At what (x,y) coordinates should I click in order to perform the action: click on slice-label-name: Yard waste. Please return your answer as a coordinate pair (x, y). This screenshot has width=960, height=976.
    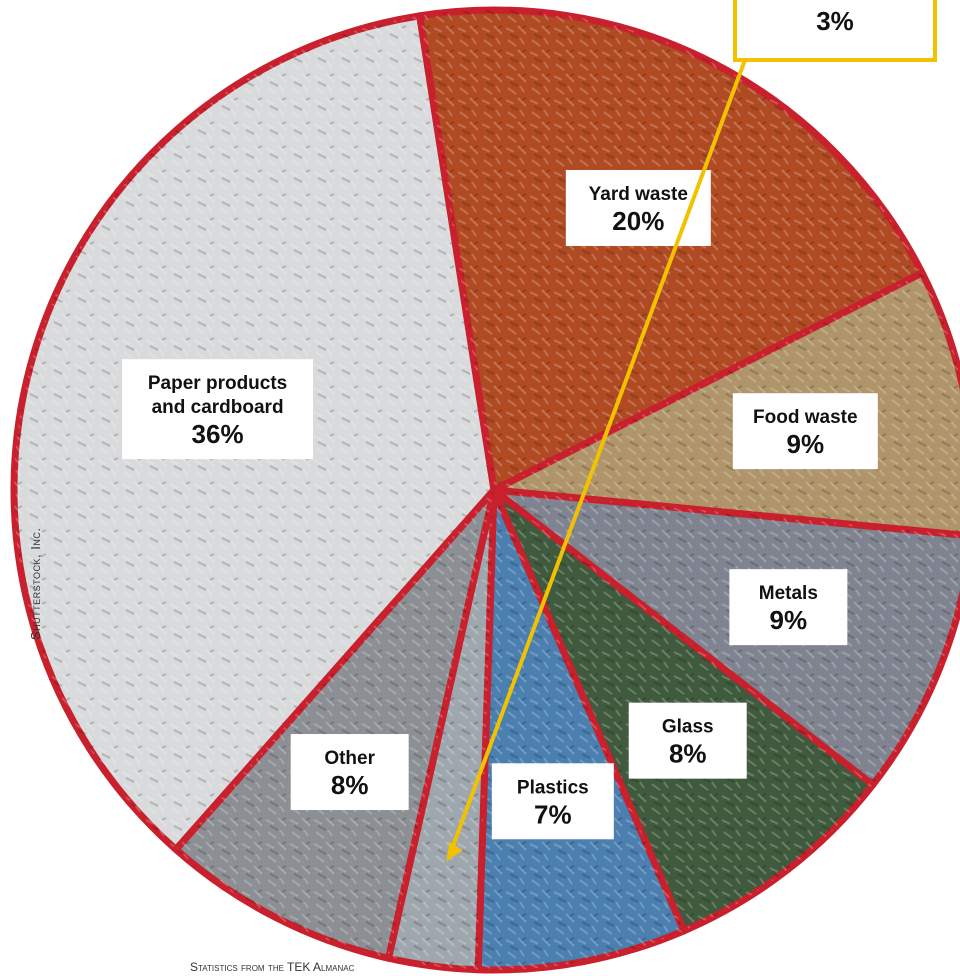
    Looking at the image, I should click on (638, 194).